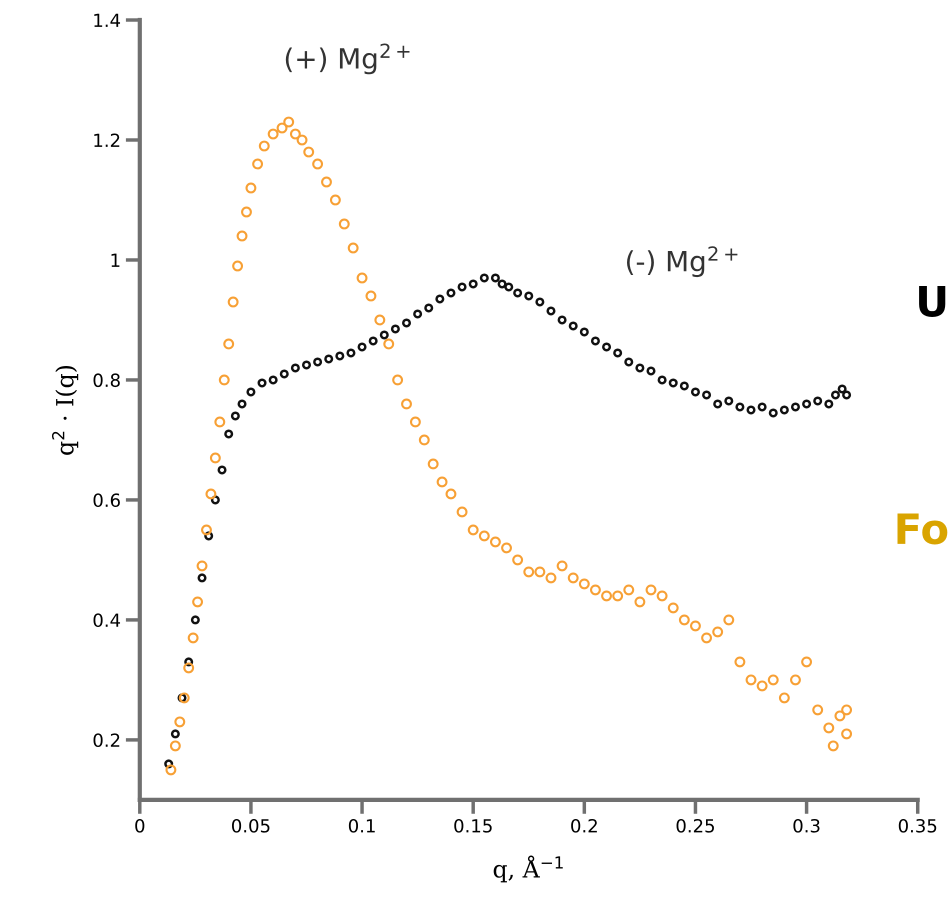 This screenshot has height=910, width=951. What do you see at coordinates (584, 825) in the screenshot?
I see `x-tick-label: 0.2` at bounding box center [584, 825].